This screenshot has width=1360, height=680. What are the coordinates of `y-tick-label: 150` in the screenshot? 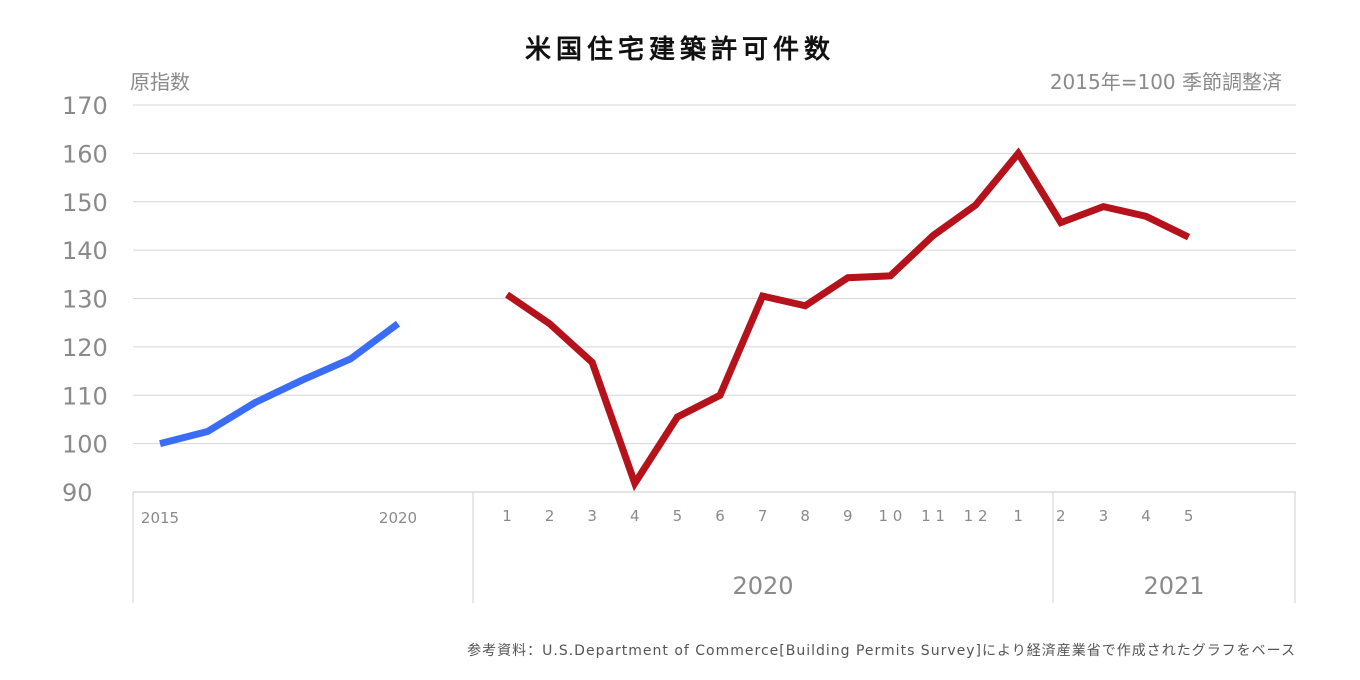 It's located at (85, 203).